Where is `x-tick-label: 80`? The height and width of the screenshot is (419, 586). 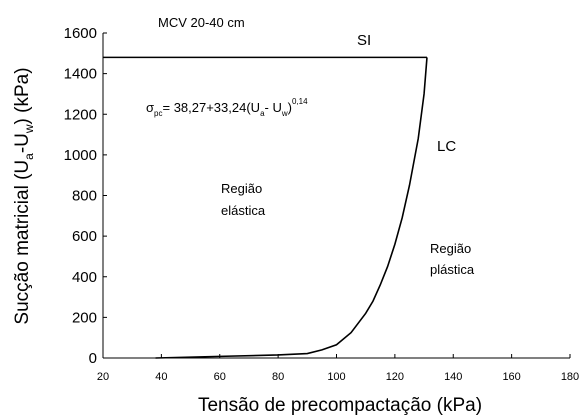
x-tick-label: 80 is located at coordinates (278, 377).